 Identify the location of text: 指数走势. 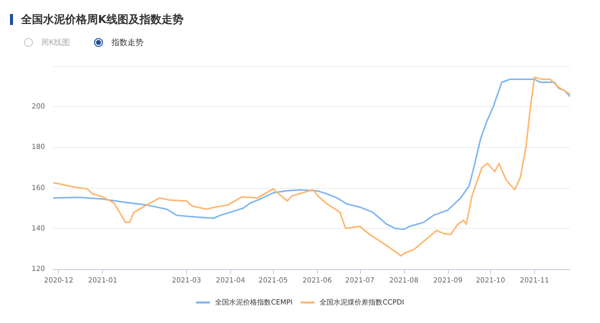
(127, 42).